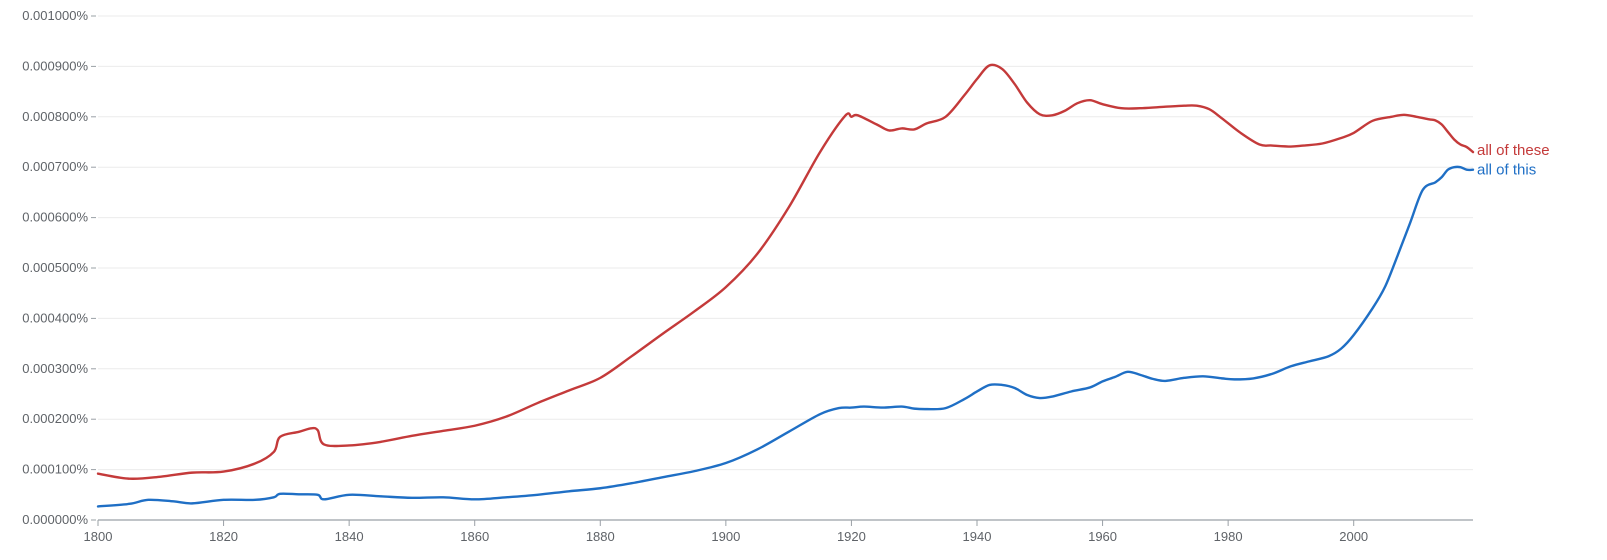 The width and height of the screenshot is (1607, 560). Describe the element at coordinates (55, 267) in the screenshot. I see `y-tick-label: 0.000500%` at that location.